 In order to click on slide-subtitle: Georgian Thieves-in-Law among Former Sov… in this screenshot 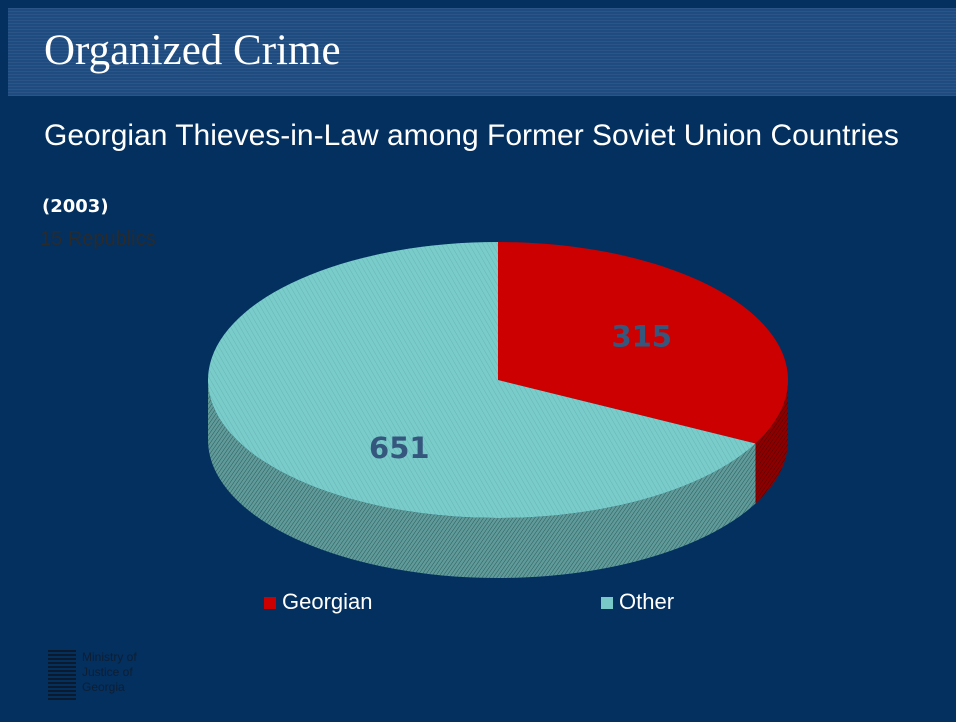, I will do `click(471, 135)`.